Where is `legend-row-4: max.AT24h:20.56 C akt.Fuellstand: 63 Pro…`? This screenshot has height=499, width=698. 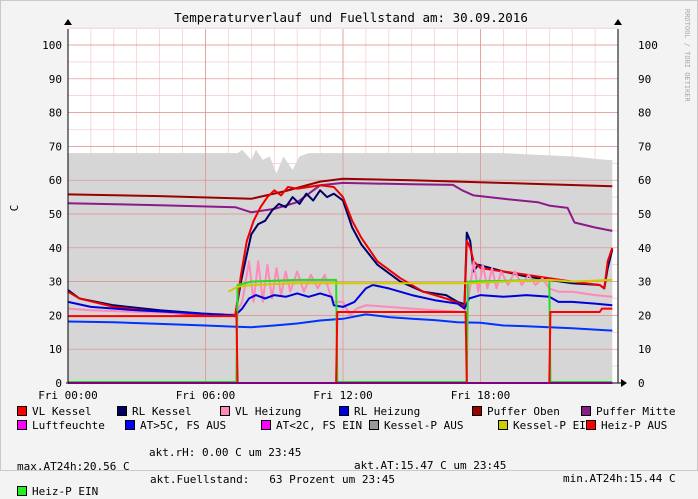 legend-row-4: max.AT24h:20.56 C akt.Fuellstand: 63 Pro… is located at coordinates (206, 466).